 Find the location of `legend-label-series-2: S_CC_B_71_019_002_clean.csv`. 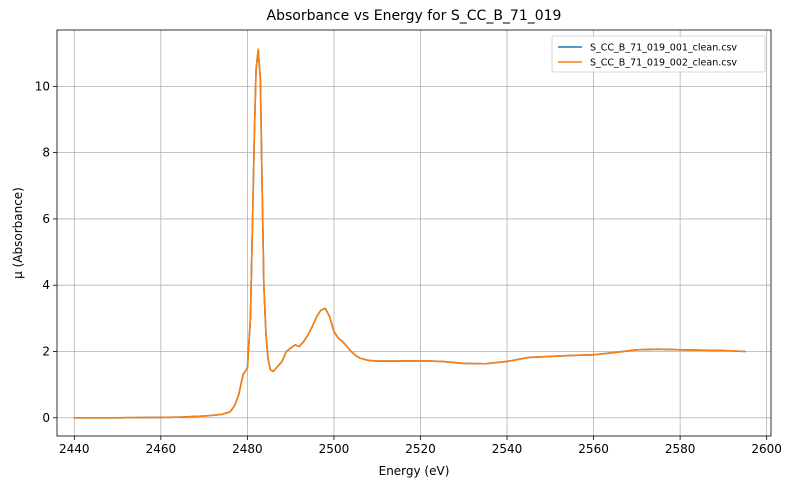

legend-label-series-2: S_CC_B_71_019_002_clean.csv is located at coordinates (663, 63).